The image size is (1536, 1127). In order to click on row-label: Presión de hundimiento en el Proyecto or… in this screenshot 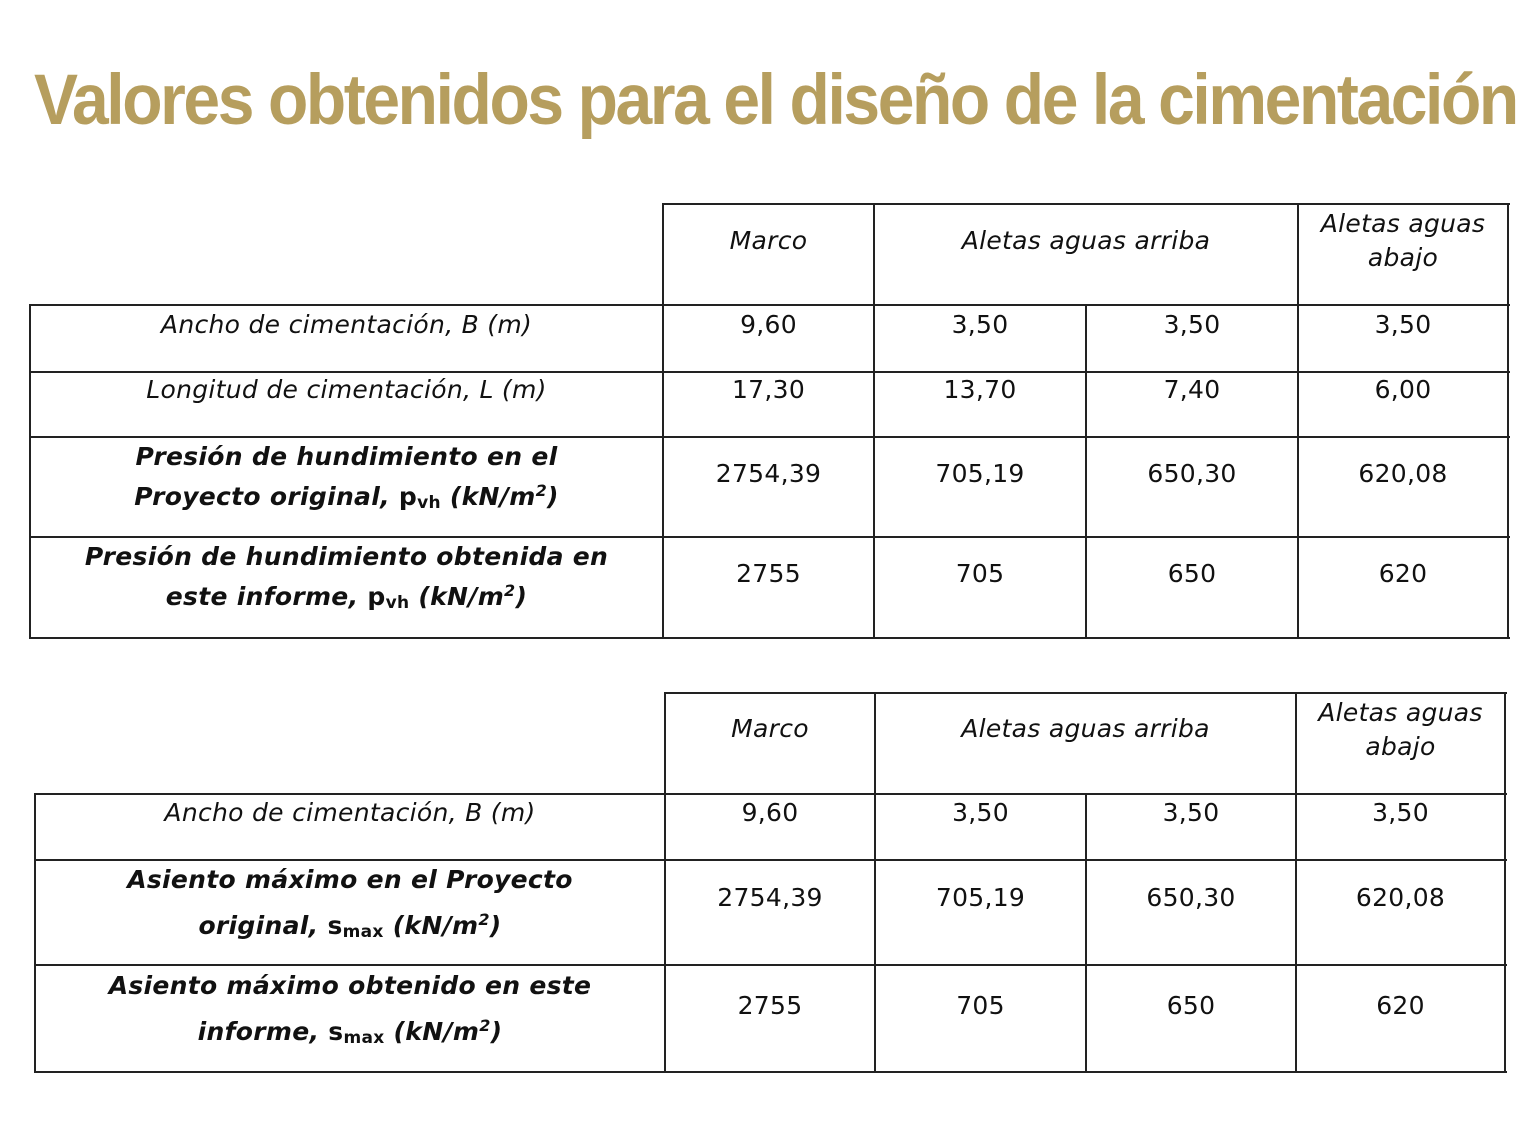, I will do `click(346, 480)`.